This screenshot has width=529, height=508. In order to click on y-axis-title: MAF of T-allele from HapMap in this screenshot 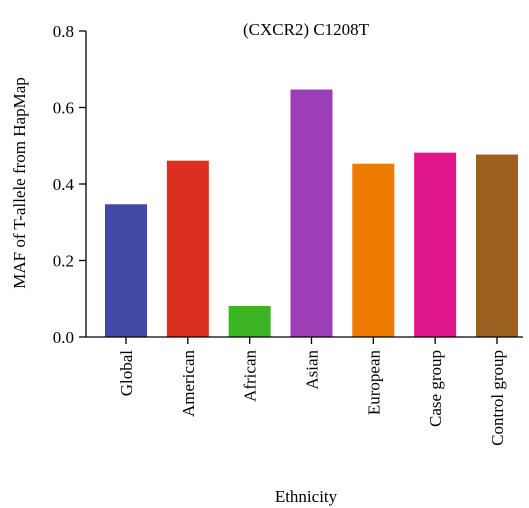, I will do `click(19, 183)`.